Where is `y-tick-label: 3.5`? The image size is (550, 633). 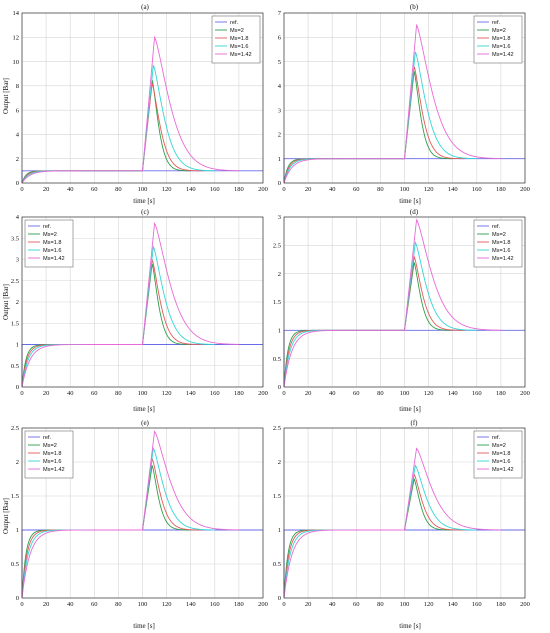 y-tick-label: 3.5 is located at coordinates (15, 238).